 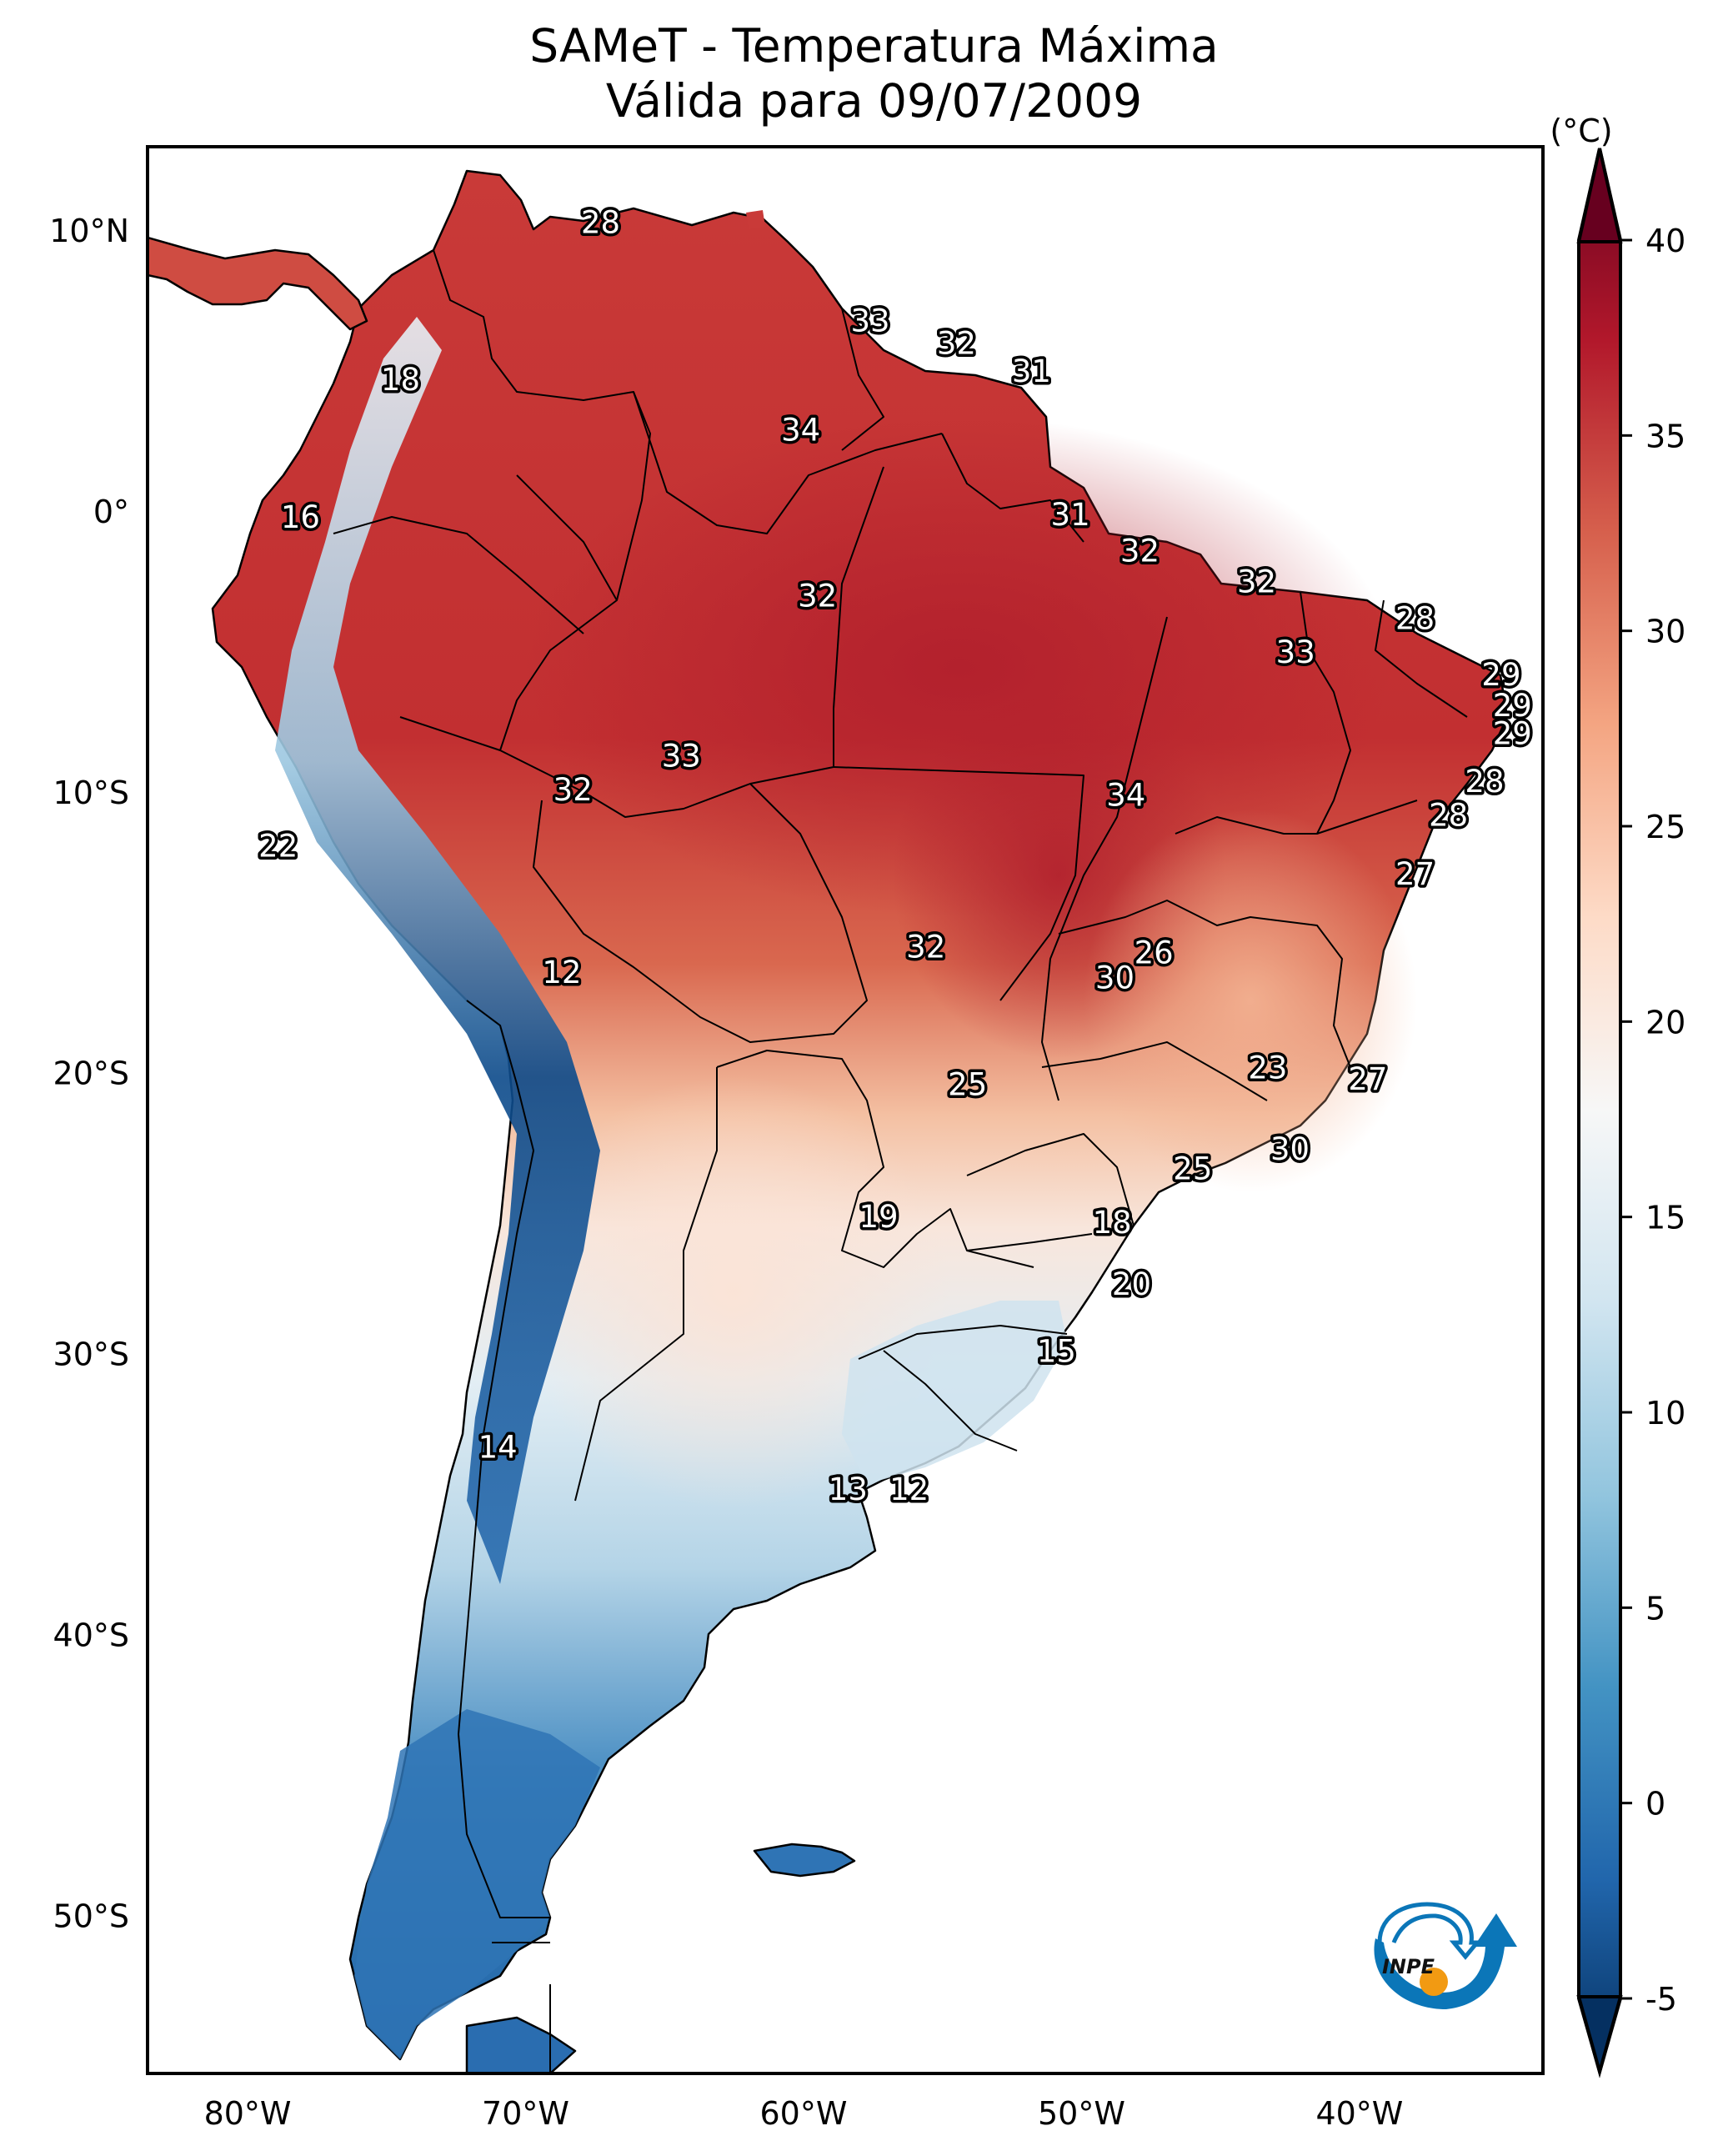 What do you see at coordinates (438, 950) in the screenshot?
I see `andes-cold-band` at bounding box center [438, 950].